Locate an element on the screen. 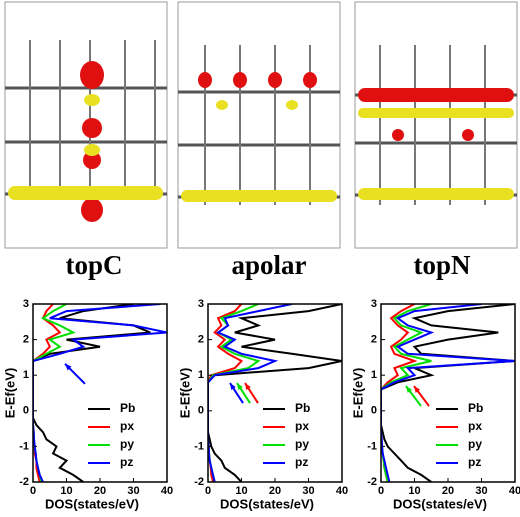  chart-title: topN is located at coordinates (442, 265).